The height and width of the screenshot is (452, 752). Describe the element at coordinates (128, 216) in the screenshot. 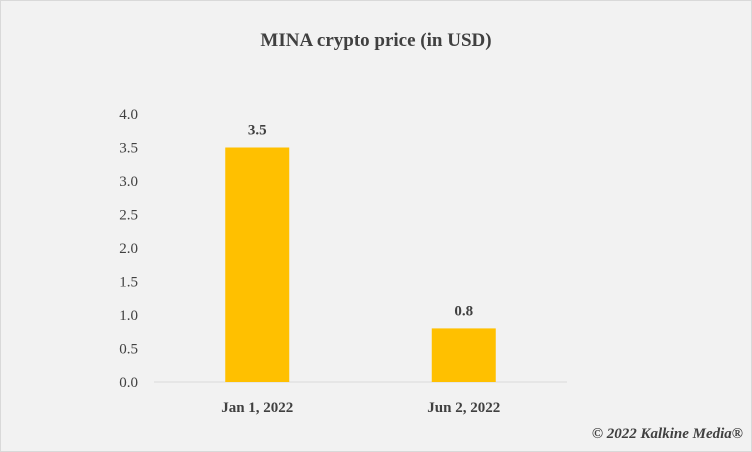

I see `y-tick-label: 2.5` at that location.